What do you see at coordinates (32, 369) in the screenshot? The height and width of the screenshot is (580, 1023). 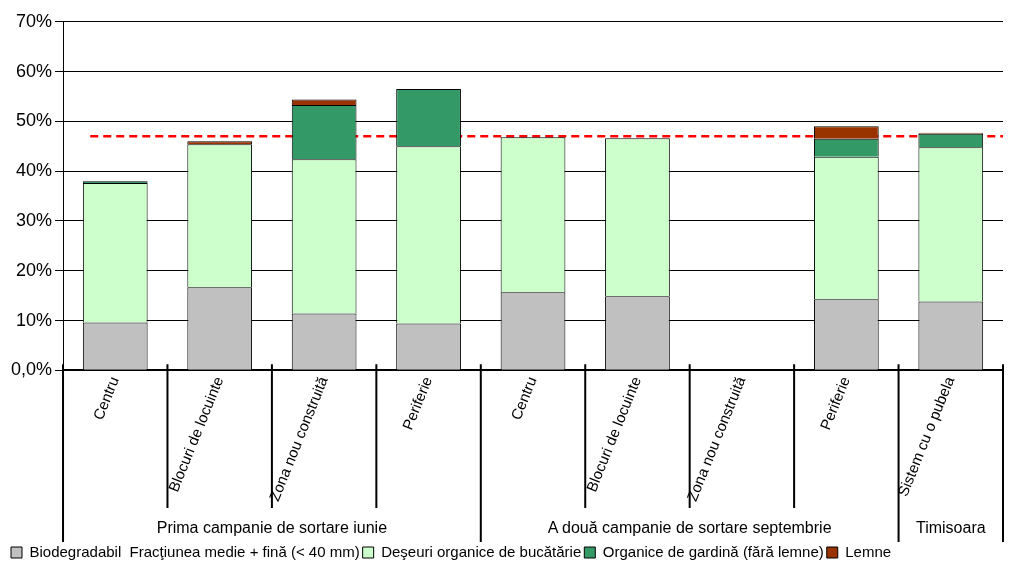 I see `y-tick-label: 0,0%` at bounding box center [32, 369].